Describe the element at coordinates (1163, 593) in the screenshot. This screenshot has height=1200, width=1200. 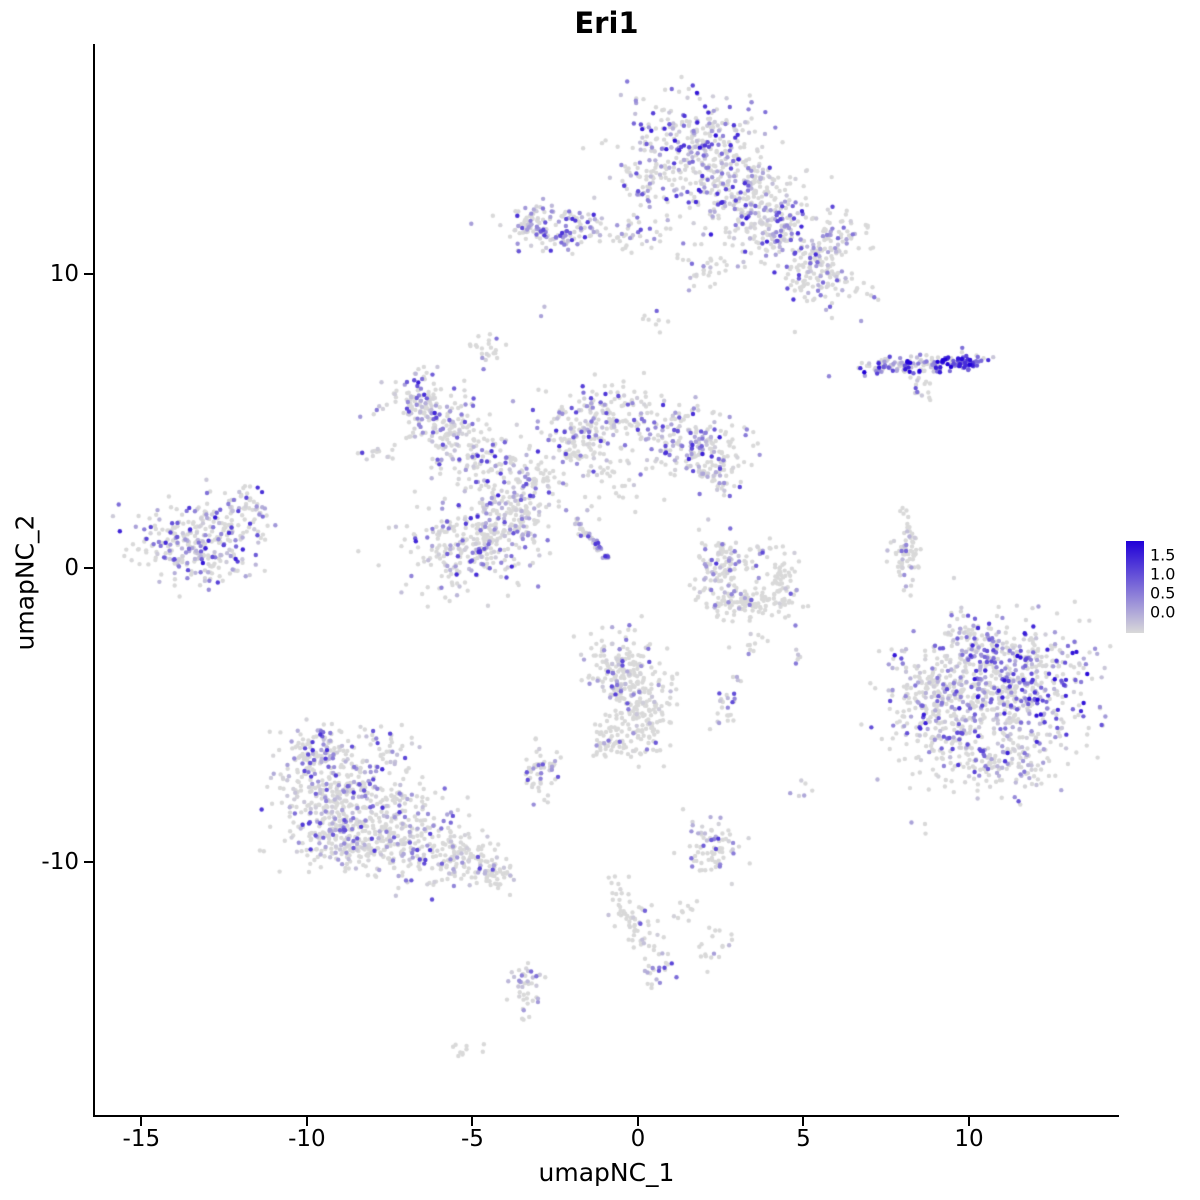
I see `legend-tick-label: 0.5` at that location.